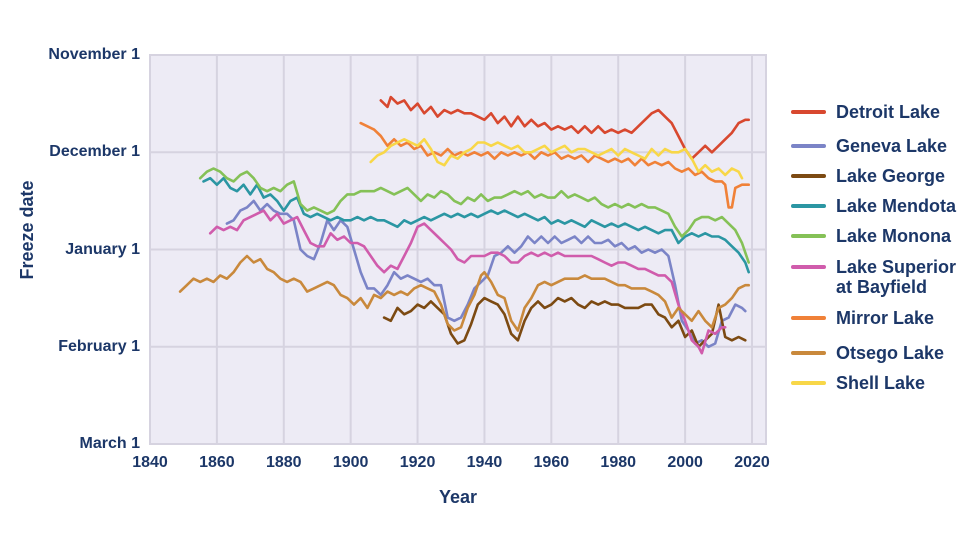 The image size is (960, 540). What do you see at coordinates (458, 497) in the screenshot?
I see `x-axis-title: Year` at bounding box center [458, 497].